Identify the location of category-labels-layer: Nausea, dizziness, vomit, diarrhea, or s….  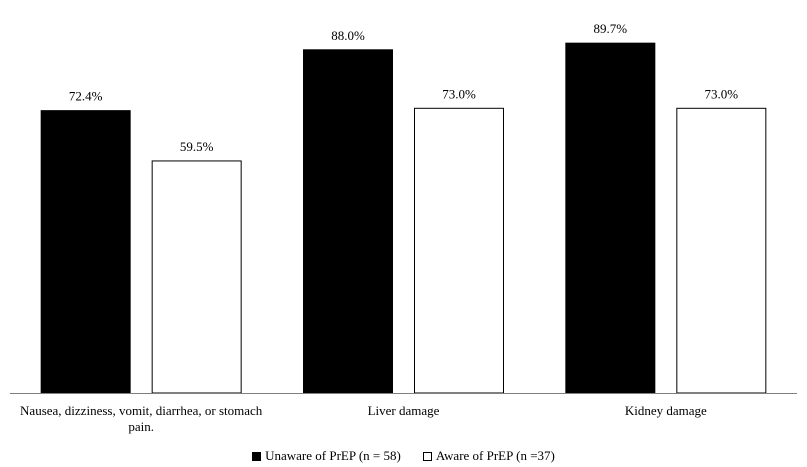
(363, 418).